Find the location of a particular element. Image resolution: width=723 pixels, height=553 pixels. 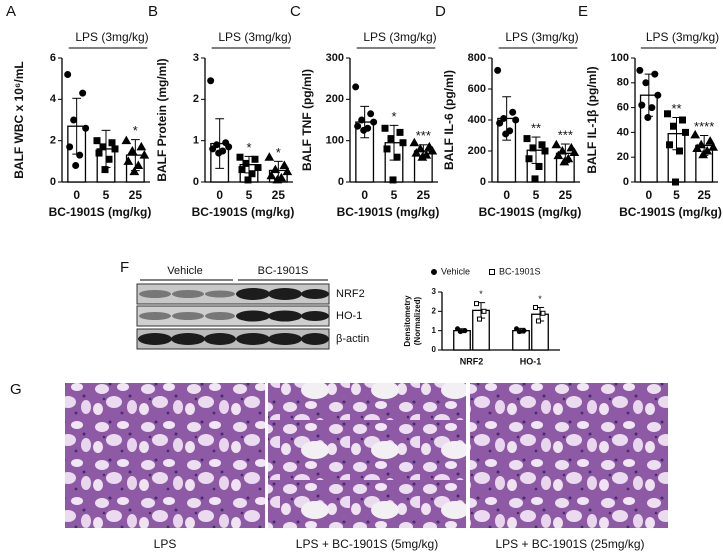

y-axis-label: BALF IL-6 (pg/ml) is located at coordinates (449, 120).